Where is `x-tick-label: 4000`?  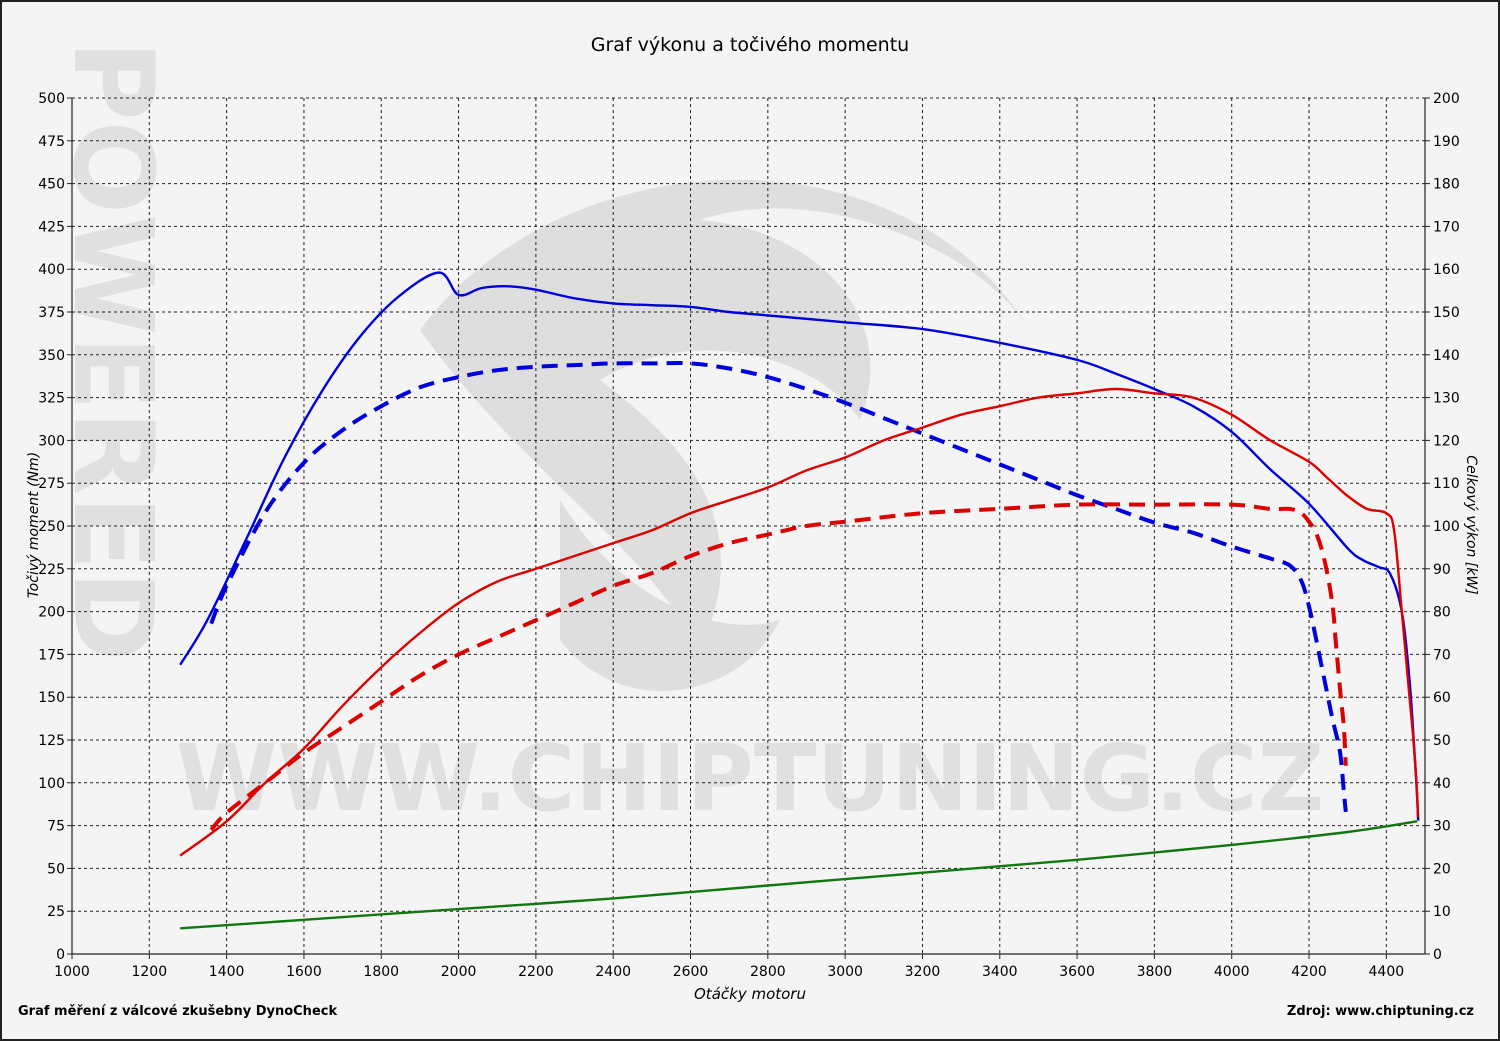
x-tick-label: 4000 is located at coordinates (1232, 972).